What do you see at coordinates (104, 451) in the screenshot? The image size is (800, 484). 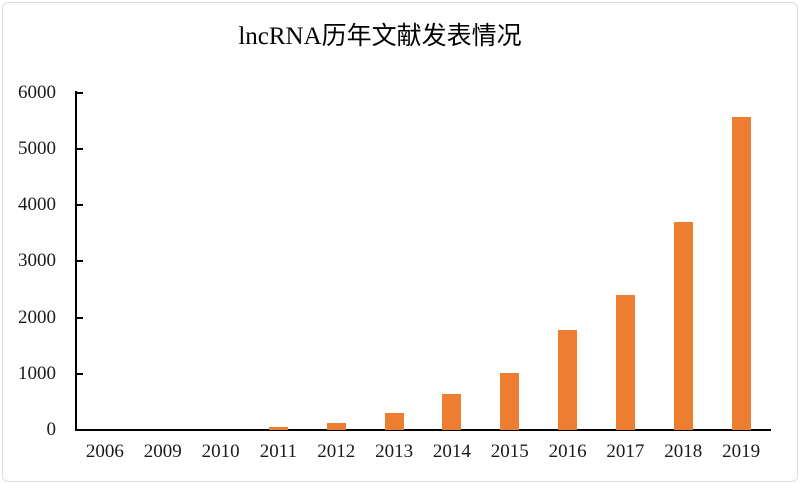 I see `x-axis-label-2006: 2006` at bounding box center [104, 451].